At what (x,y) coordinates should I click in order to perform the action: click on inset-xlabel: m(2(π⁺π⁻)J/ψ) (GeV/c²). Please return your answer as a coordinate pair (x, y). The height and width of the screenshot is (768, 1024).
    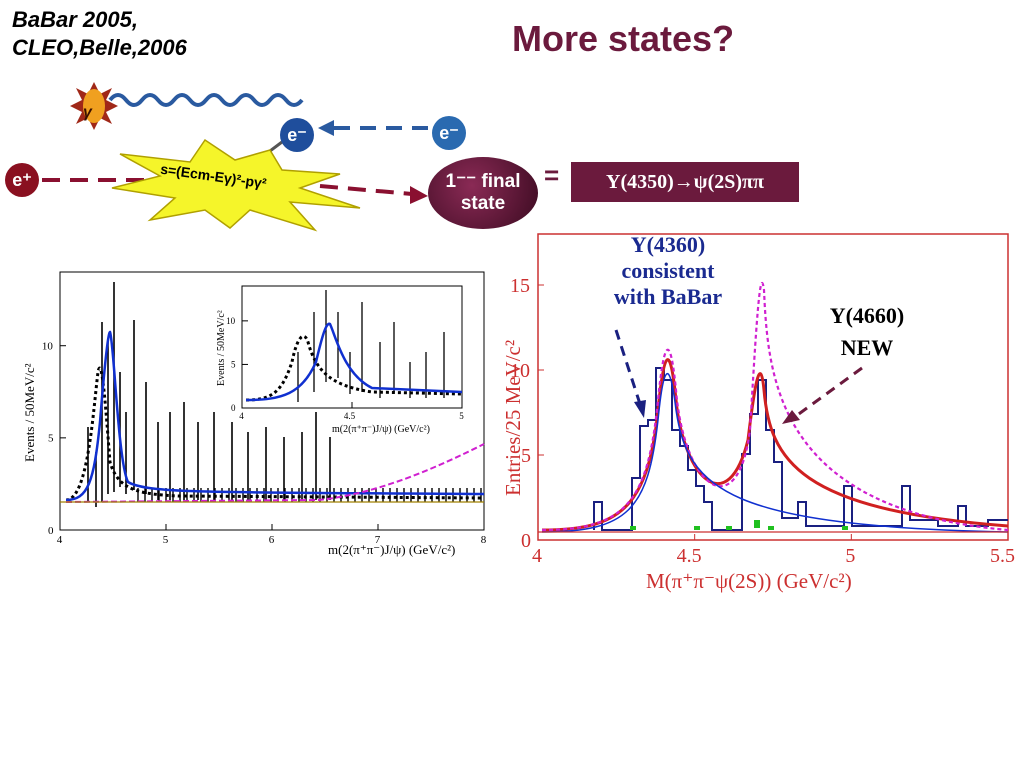
    Looking at the image, I should click on (381, 429).